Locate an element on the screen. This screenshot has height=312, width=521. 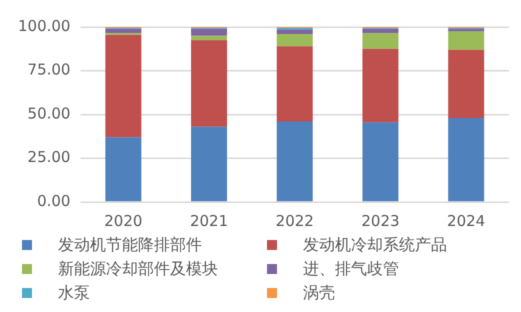
legend-label: 发动机冷却系统产品 is located at coordinates (375, 245).